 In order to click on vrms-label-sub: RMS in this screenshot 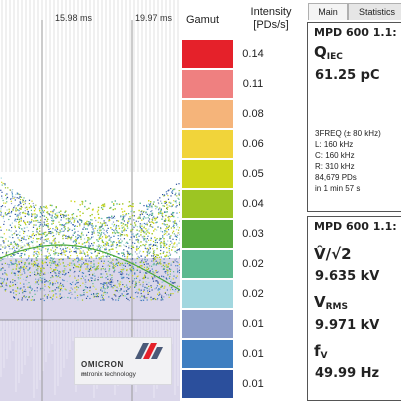, I will do `click(336, 307)`.